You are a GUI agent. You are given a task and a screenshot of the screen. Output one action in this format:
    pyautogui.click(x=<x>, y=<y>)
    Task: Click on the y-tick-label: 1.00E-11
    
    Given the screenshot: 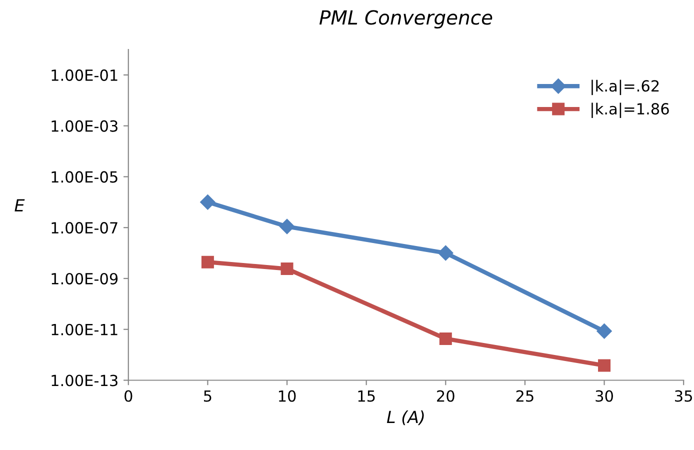 What is the action you would take?
    pyautogui.click(x=85, y=330)
    